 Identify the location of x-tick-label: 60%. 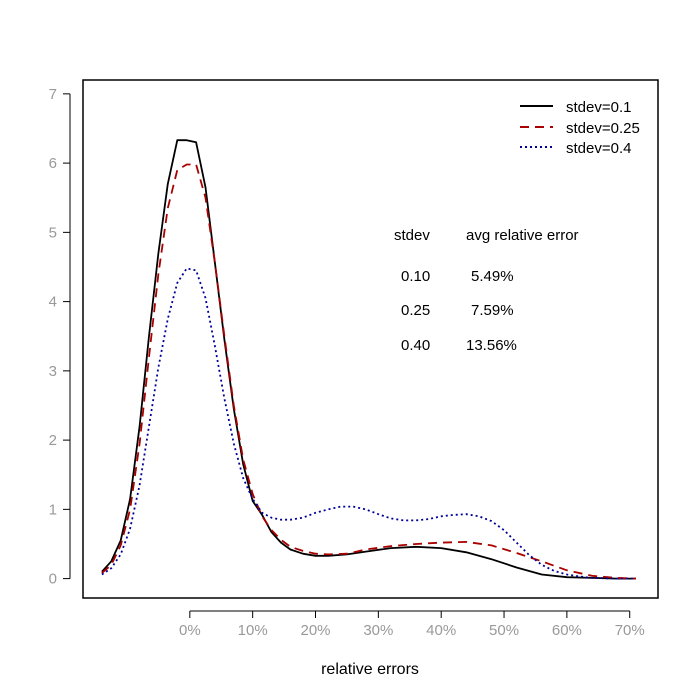
(567, 630).